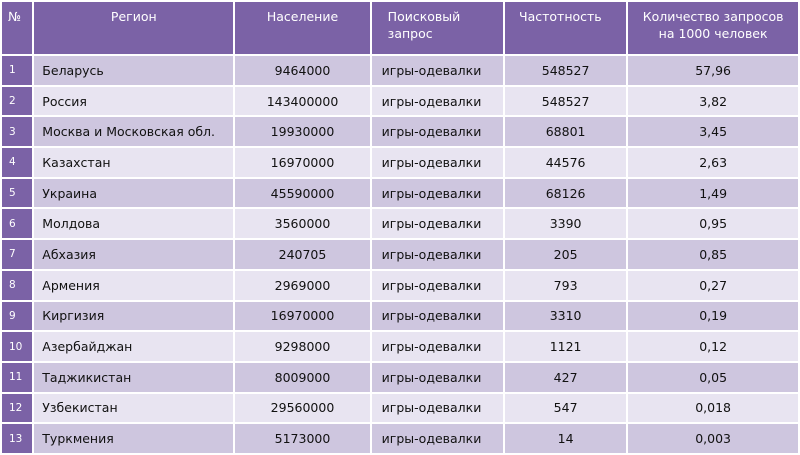 This screenshot has width=800, height=455. What do you see at coordinates (566, 408) in the screenshot?
I see `frequency-cell: 547` at bounding box center [566, 408].